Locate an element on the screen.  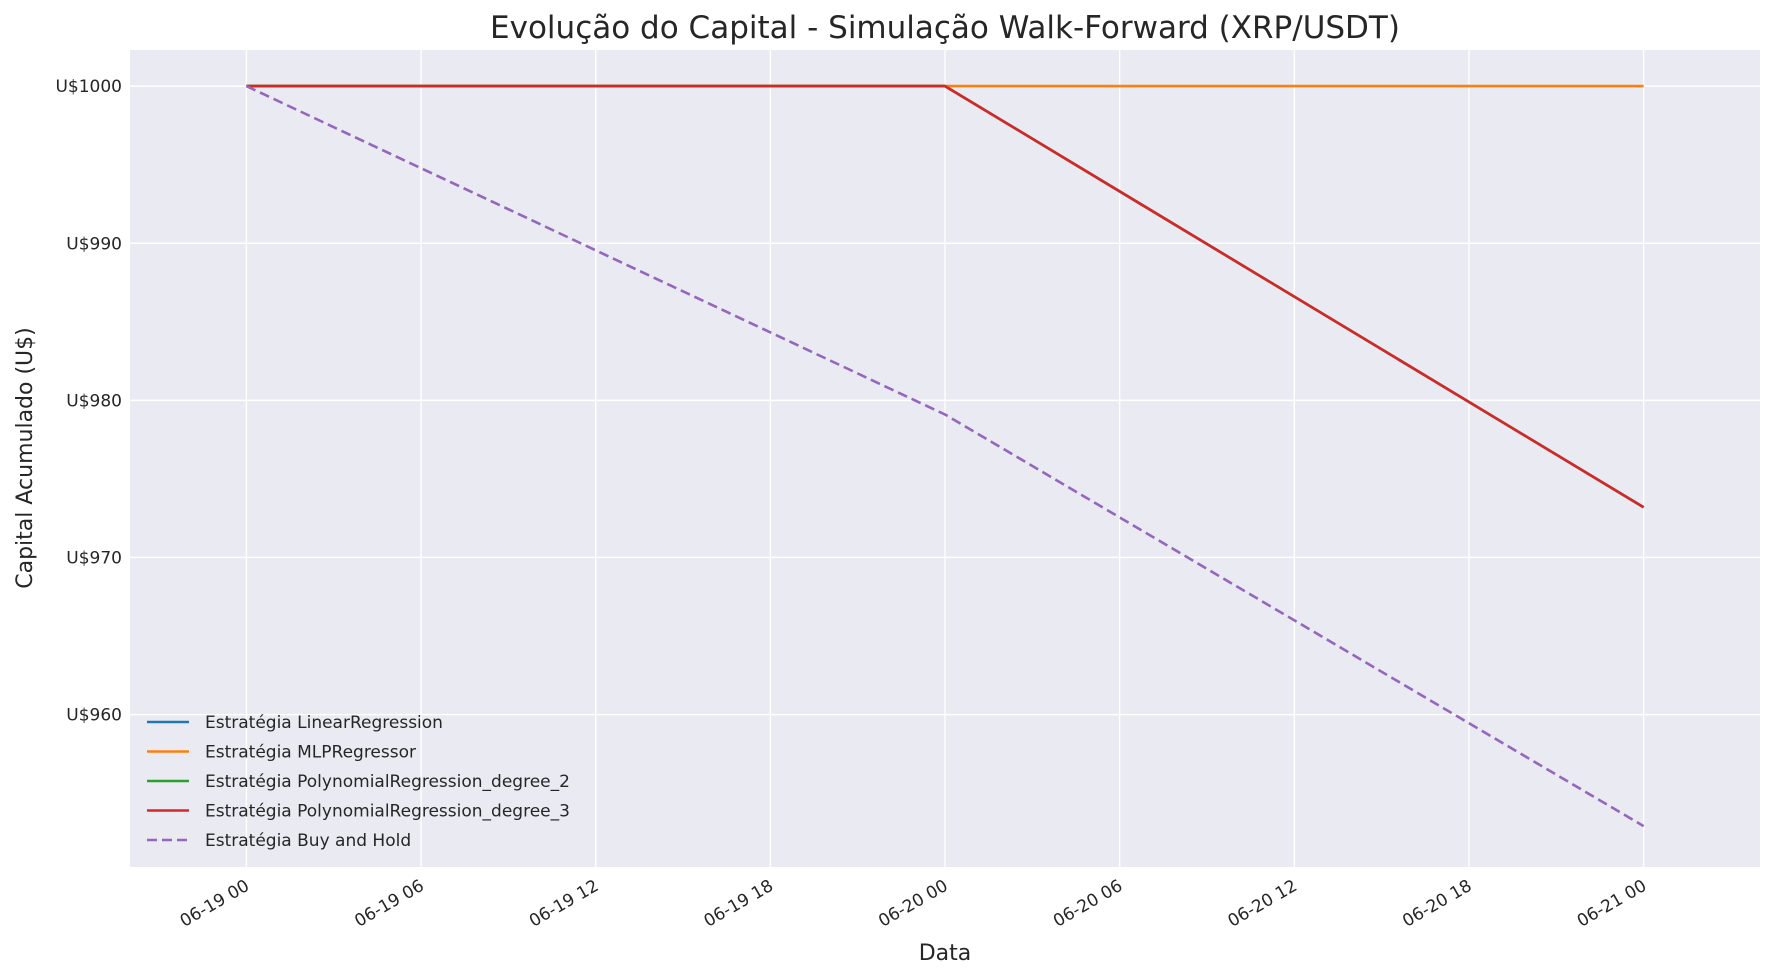
y-tick-label: U$970 is located at coordinates (94, 558).